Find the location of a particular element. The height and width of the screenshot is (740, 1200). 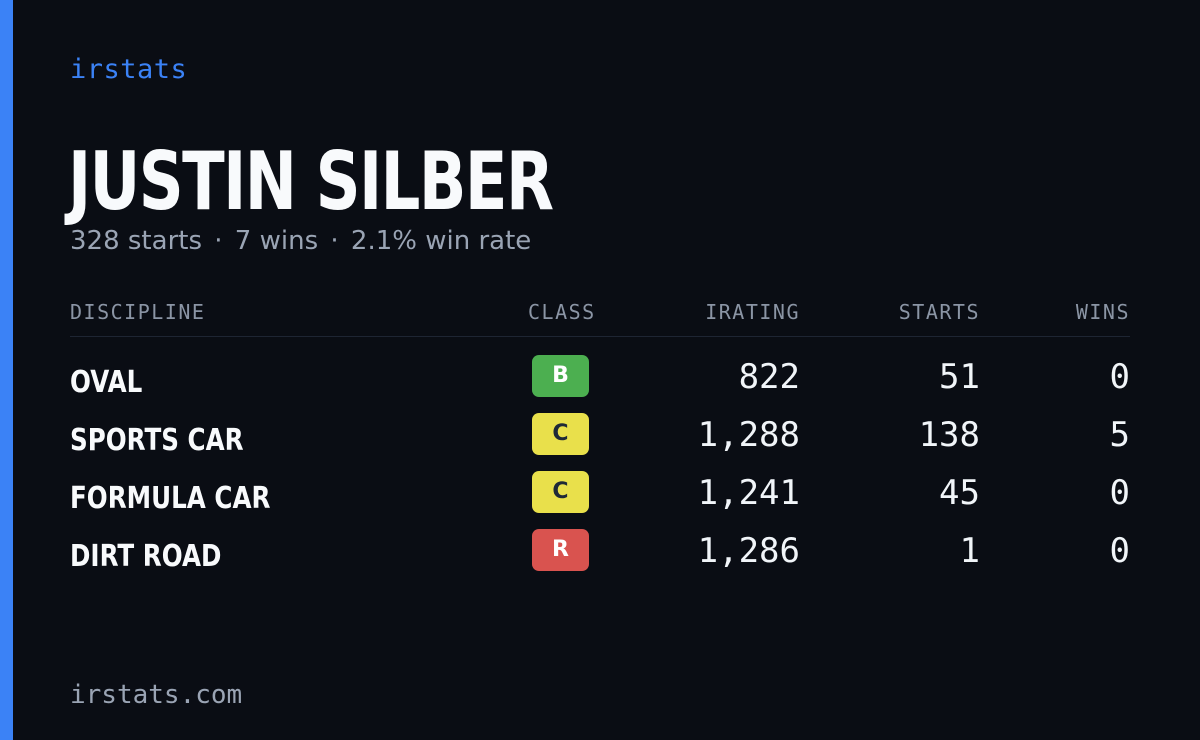

table-row: FORMULA CAR C 1,241 45 0 is located at coordinates (600, 498).